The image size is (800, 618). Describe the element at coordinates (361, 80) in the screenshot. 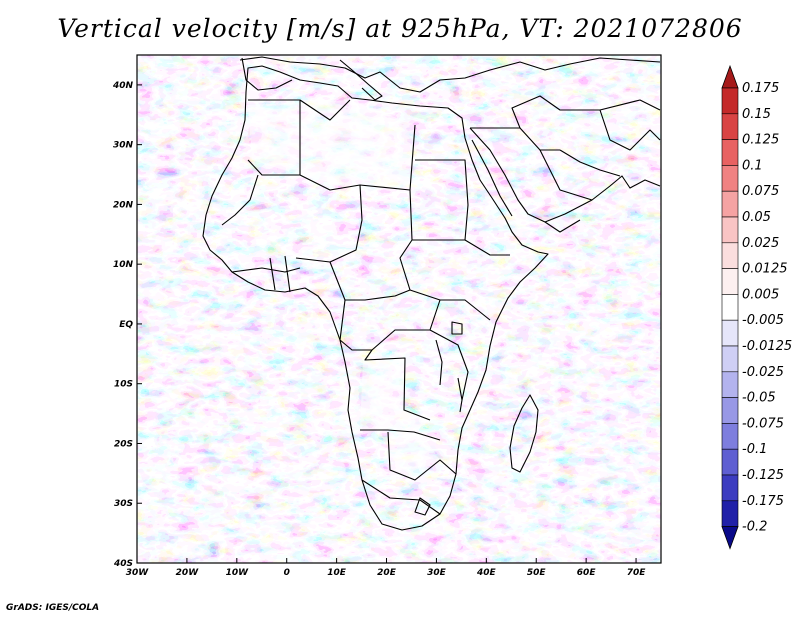

I see `italy-coastline` at that location.